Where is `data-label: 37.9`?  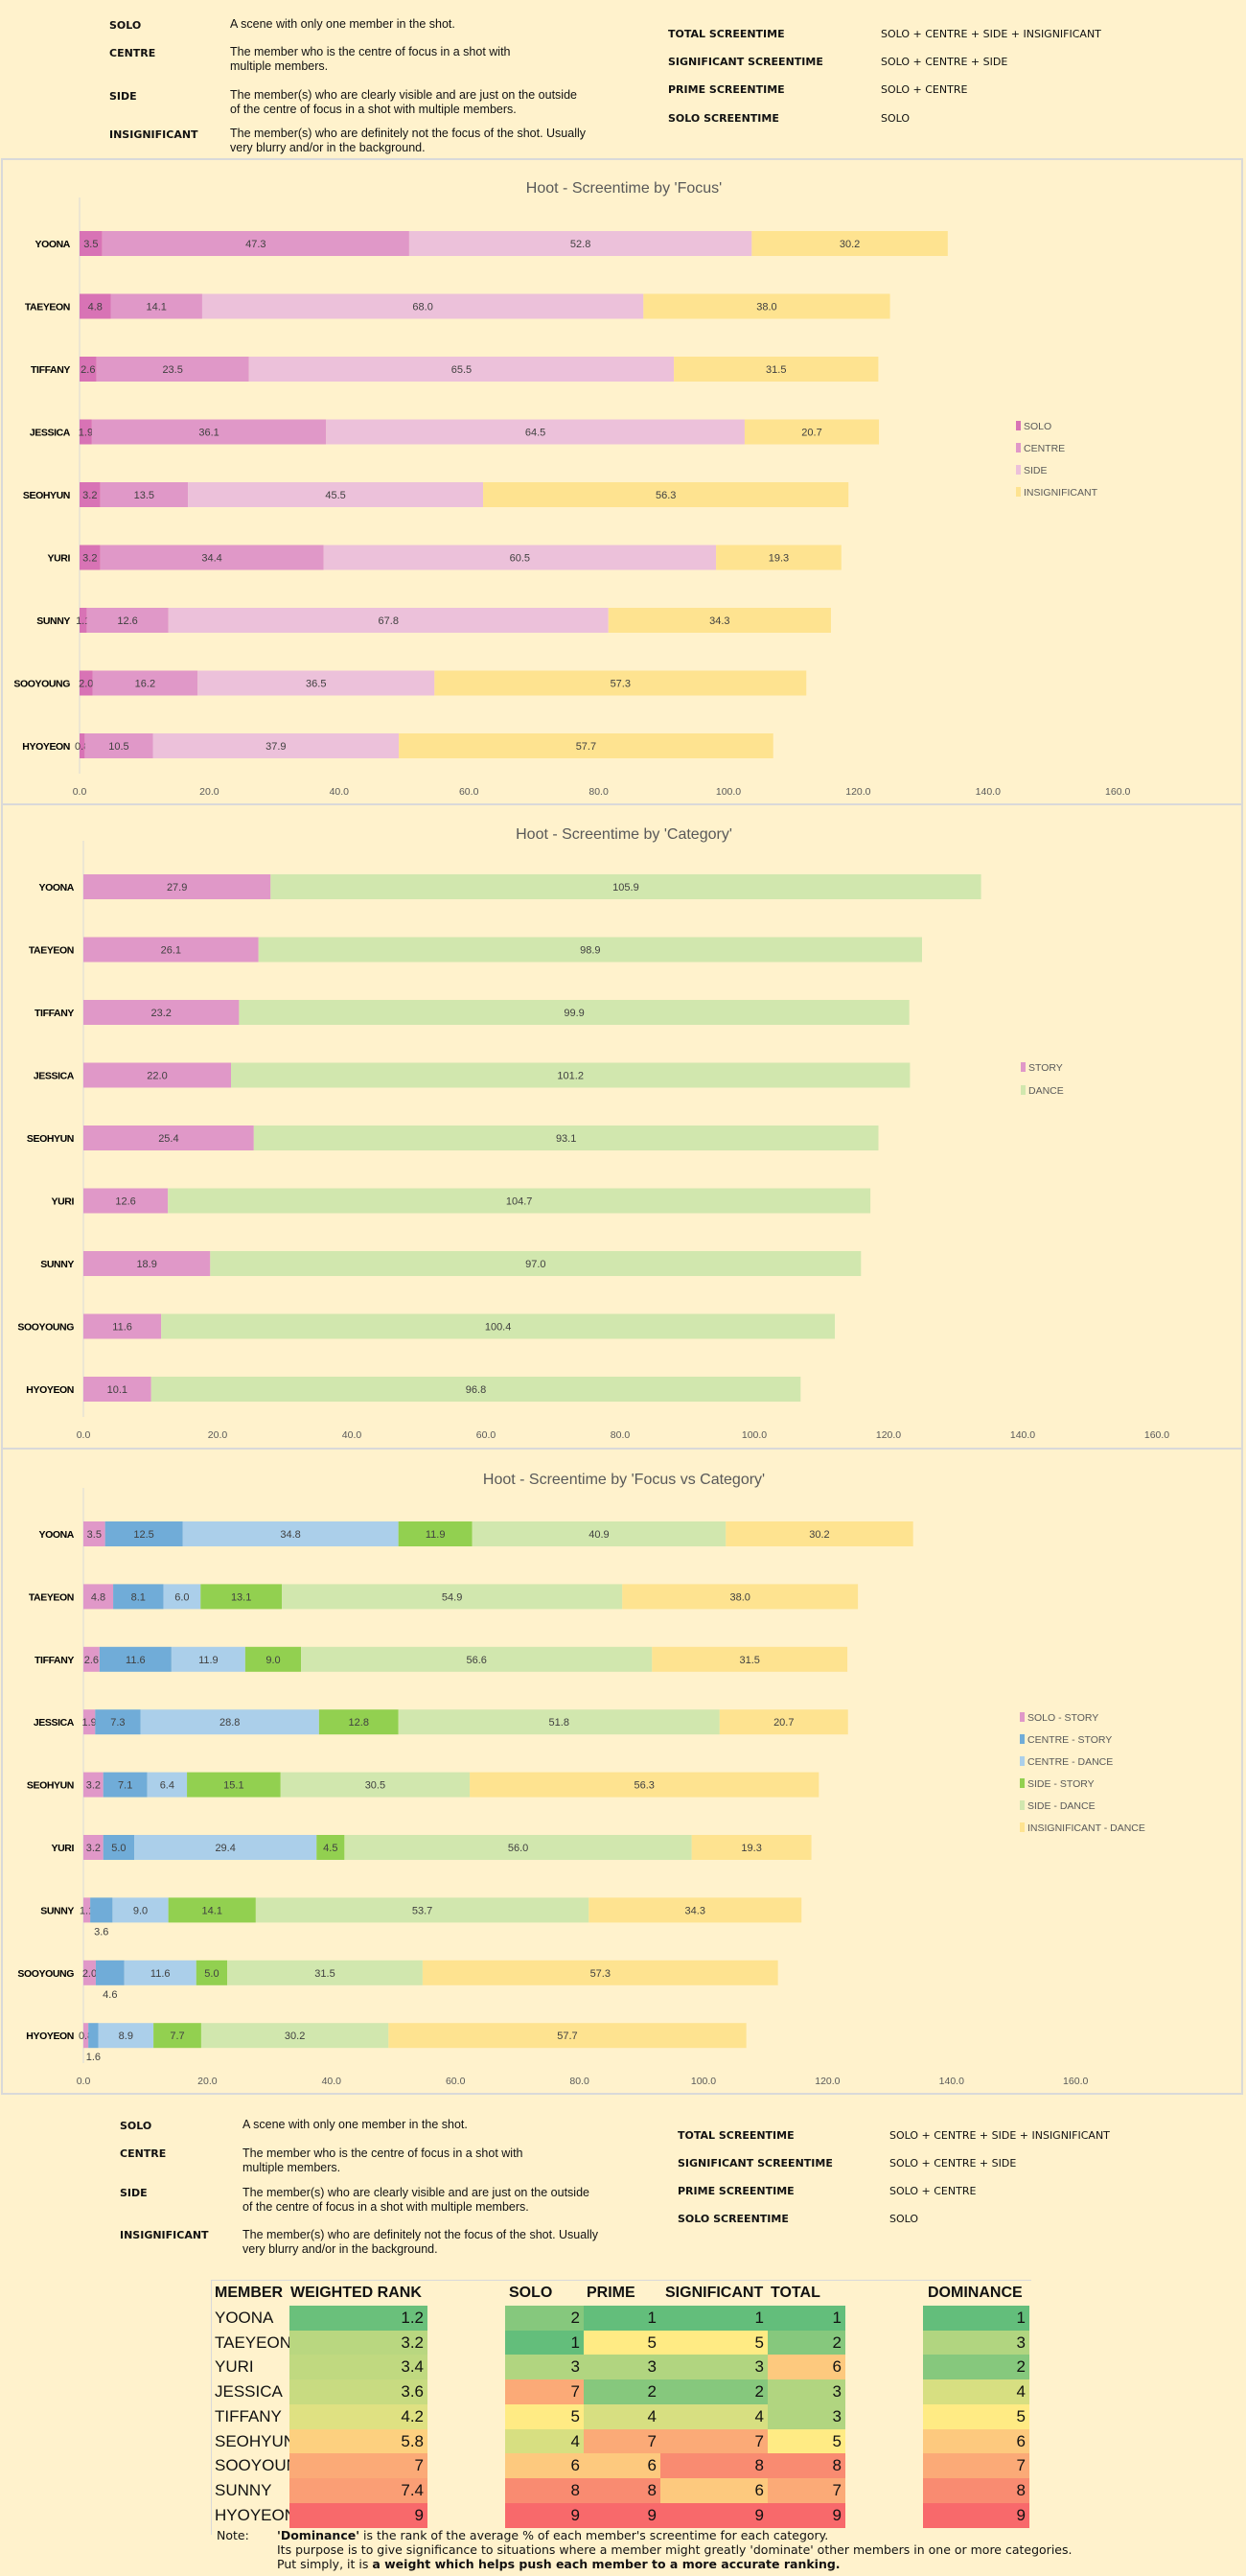
data-label: 37.9 is located at coordinates (275, 747).